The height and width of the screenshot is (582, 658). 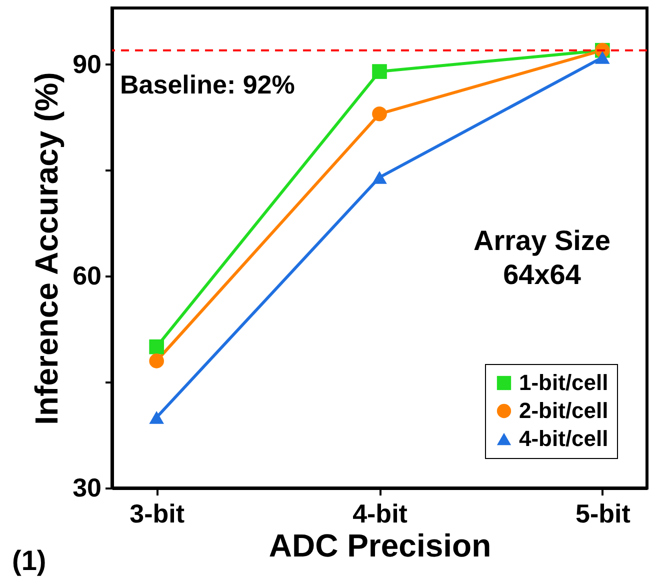 I want to click on legend-label: 1-bit/cell, so click(x=563, y=382).